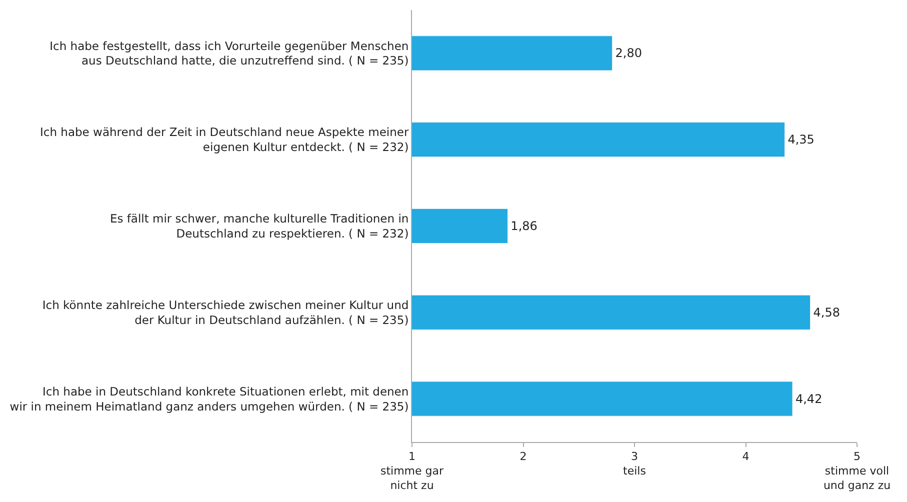 Image resolution: width=907 pixels, height=502 pixels. Describe the element at coordinates (259, 226) in the screenshot. I see `y-tick-label: Es fällt mir schwer, manche kulturelle Traditionen in Deutschland zu respektieren. ( N = 232)` at that location.